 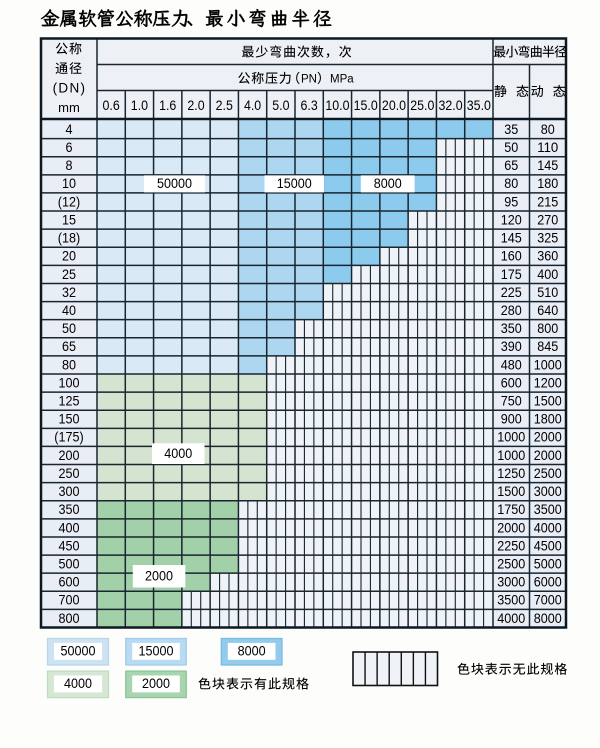 What do you see at coordinates (68, 437) in the screenshot?
I see `svg-text: (175)` at bounding box center [68, 437].